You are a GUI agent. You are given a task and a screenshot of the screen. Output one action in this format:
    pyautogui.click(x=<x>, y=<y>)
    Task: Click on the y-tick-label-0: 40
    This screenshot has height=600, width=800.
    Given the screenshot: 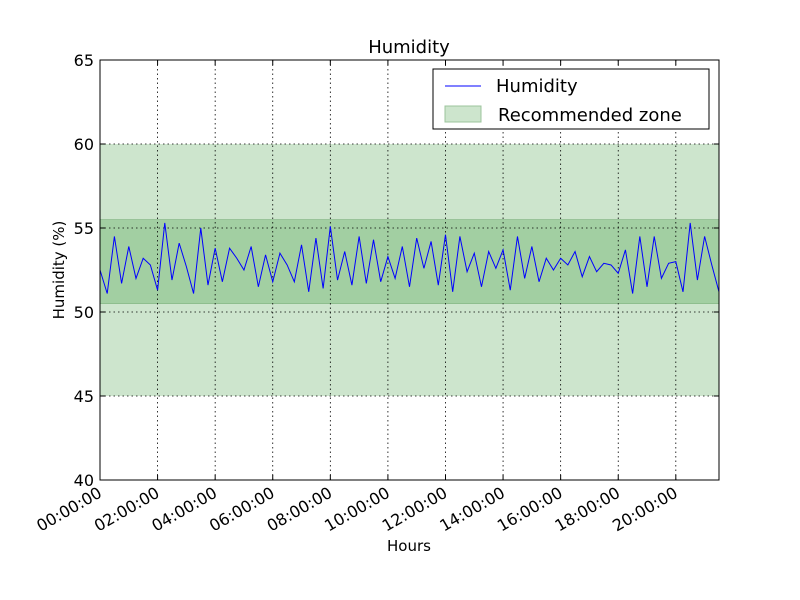 What is the action you would take?
    pyautogui.click(x=84, y=480)
    